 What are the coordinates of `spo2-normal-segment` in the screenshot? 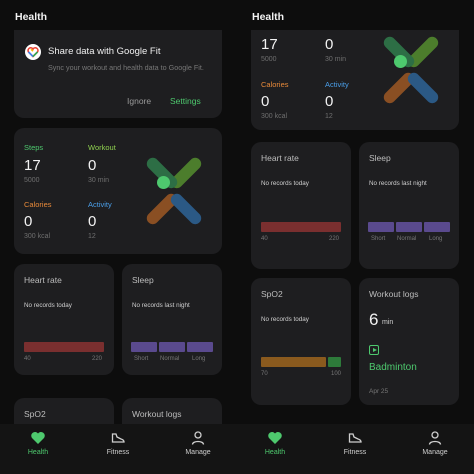 It's located at (334, 362).